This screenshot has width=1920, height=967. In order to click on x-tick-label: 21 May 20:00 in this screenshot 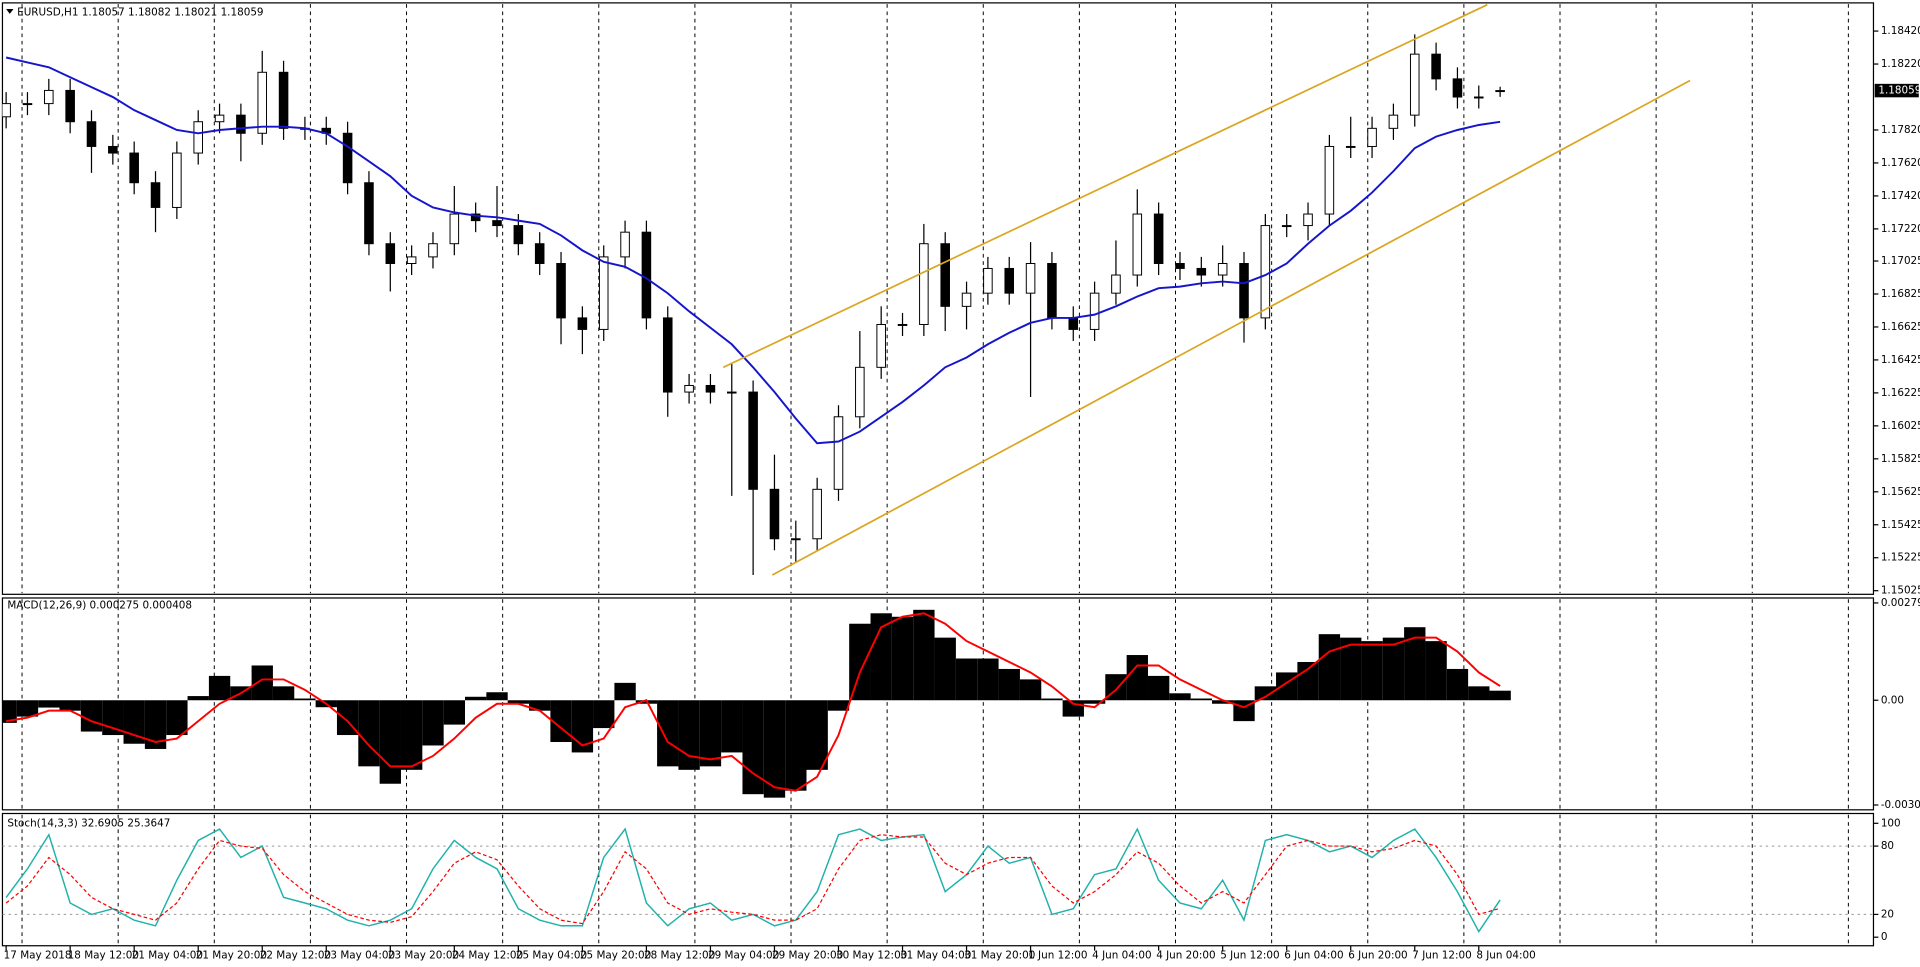, I will do `click(231, 956)`.